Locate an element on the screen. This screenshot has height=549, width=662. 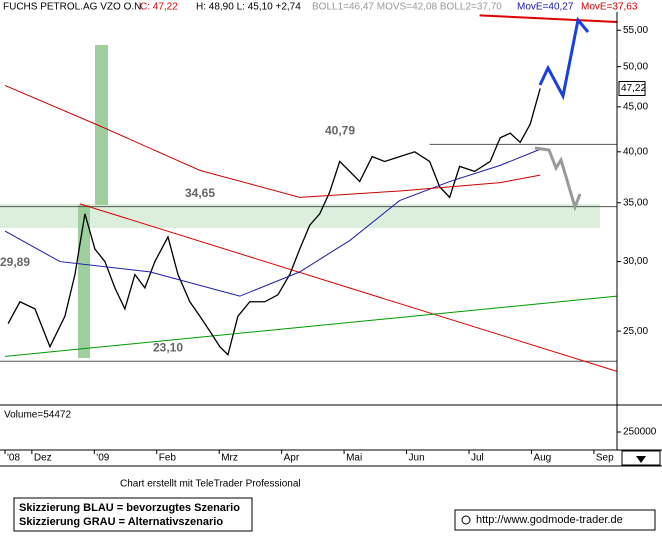
header-range: H: 48,90 L: 45,10 +2,74 is located at coordinates (248, 7).